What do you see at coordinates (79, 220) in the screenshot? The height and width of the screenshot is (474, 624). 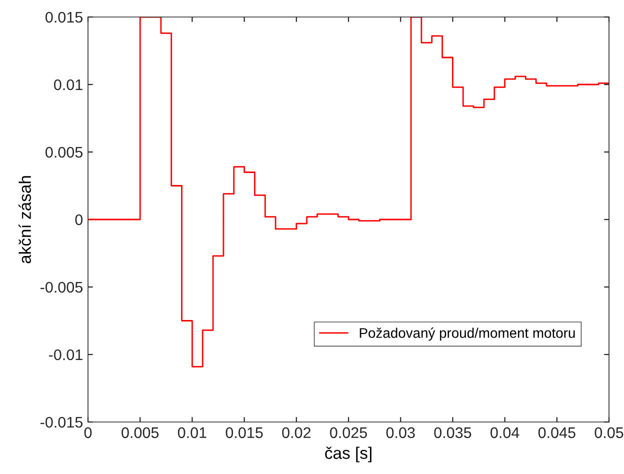 I see `y-tick-label: 0` at bounding box center [79, 220].